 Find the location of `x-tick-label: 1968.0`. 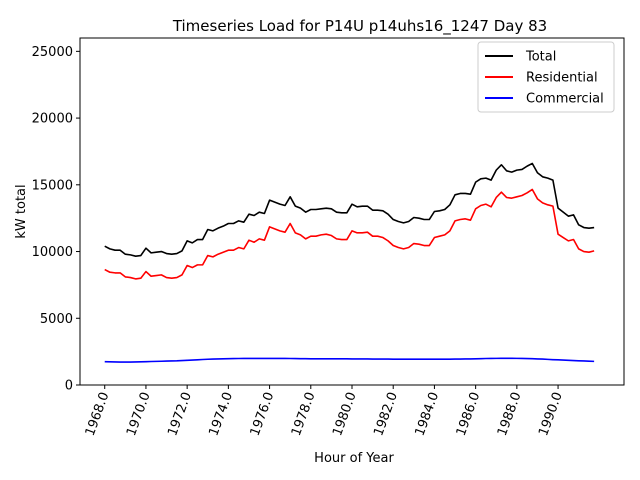

x-tick-label: 1968.0 is located at coordinates (98, 414).